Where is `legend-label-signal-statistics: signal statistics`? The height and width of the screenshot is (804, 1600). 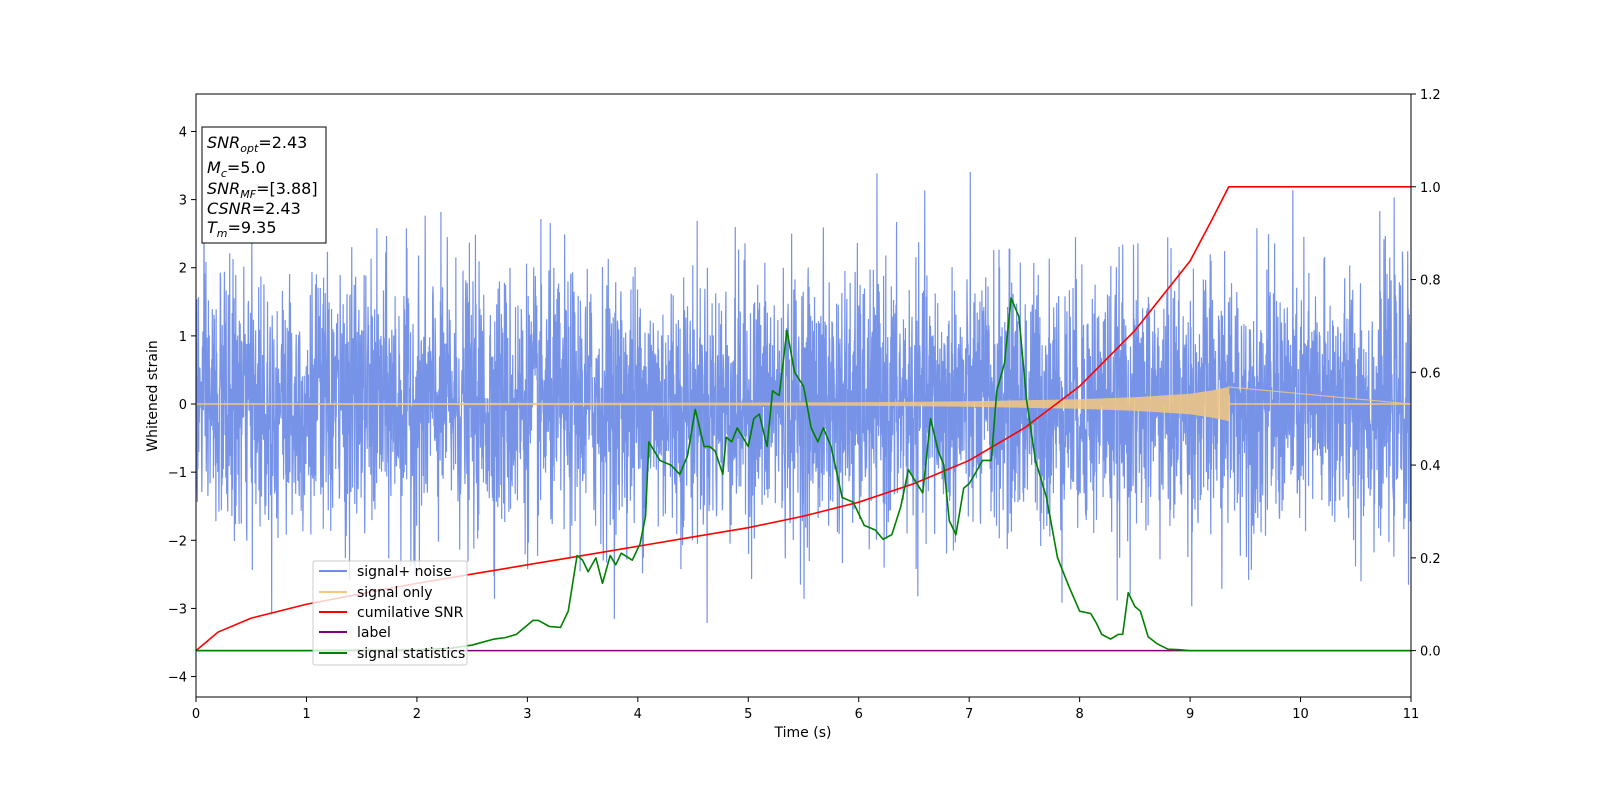 legend-label-signal-statistics: signal statistics is located at coordinates (411, 654).